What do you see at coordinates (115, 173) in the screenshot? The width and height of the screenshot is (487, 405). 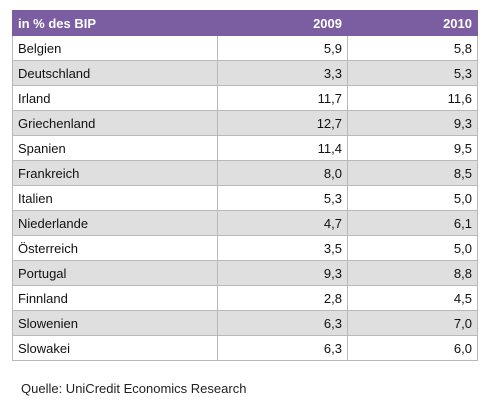 I see `country-cell: Frankreich` at bounding box center [115, 173].